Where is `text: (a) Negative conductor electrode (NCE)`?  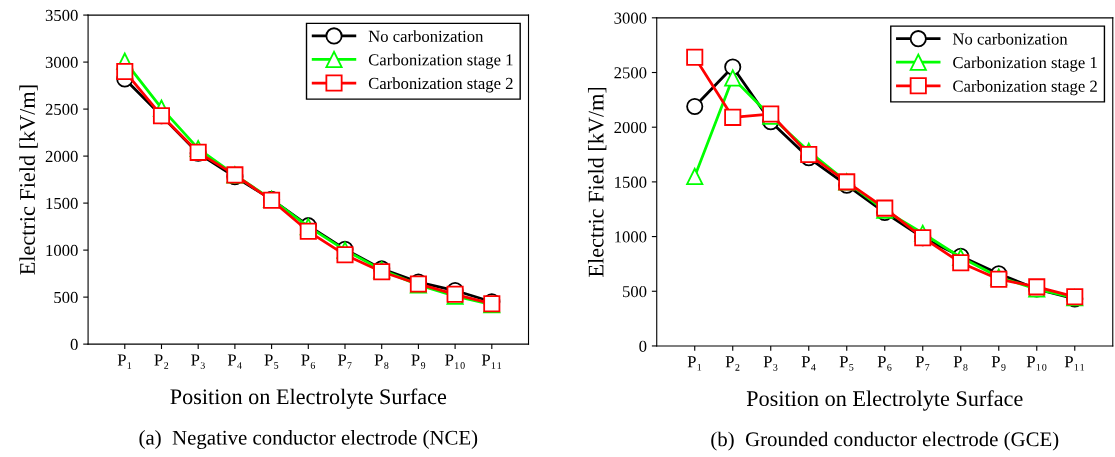
text: (a) Negative conductor electrode (NCE) is located at coordinates (308, 440).